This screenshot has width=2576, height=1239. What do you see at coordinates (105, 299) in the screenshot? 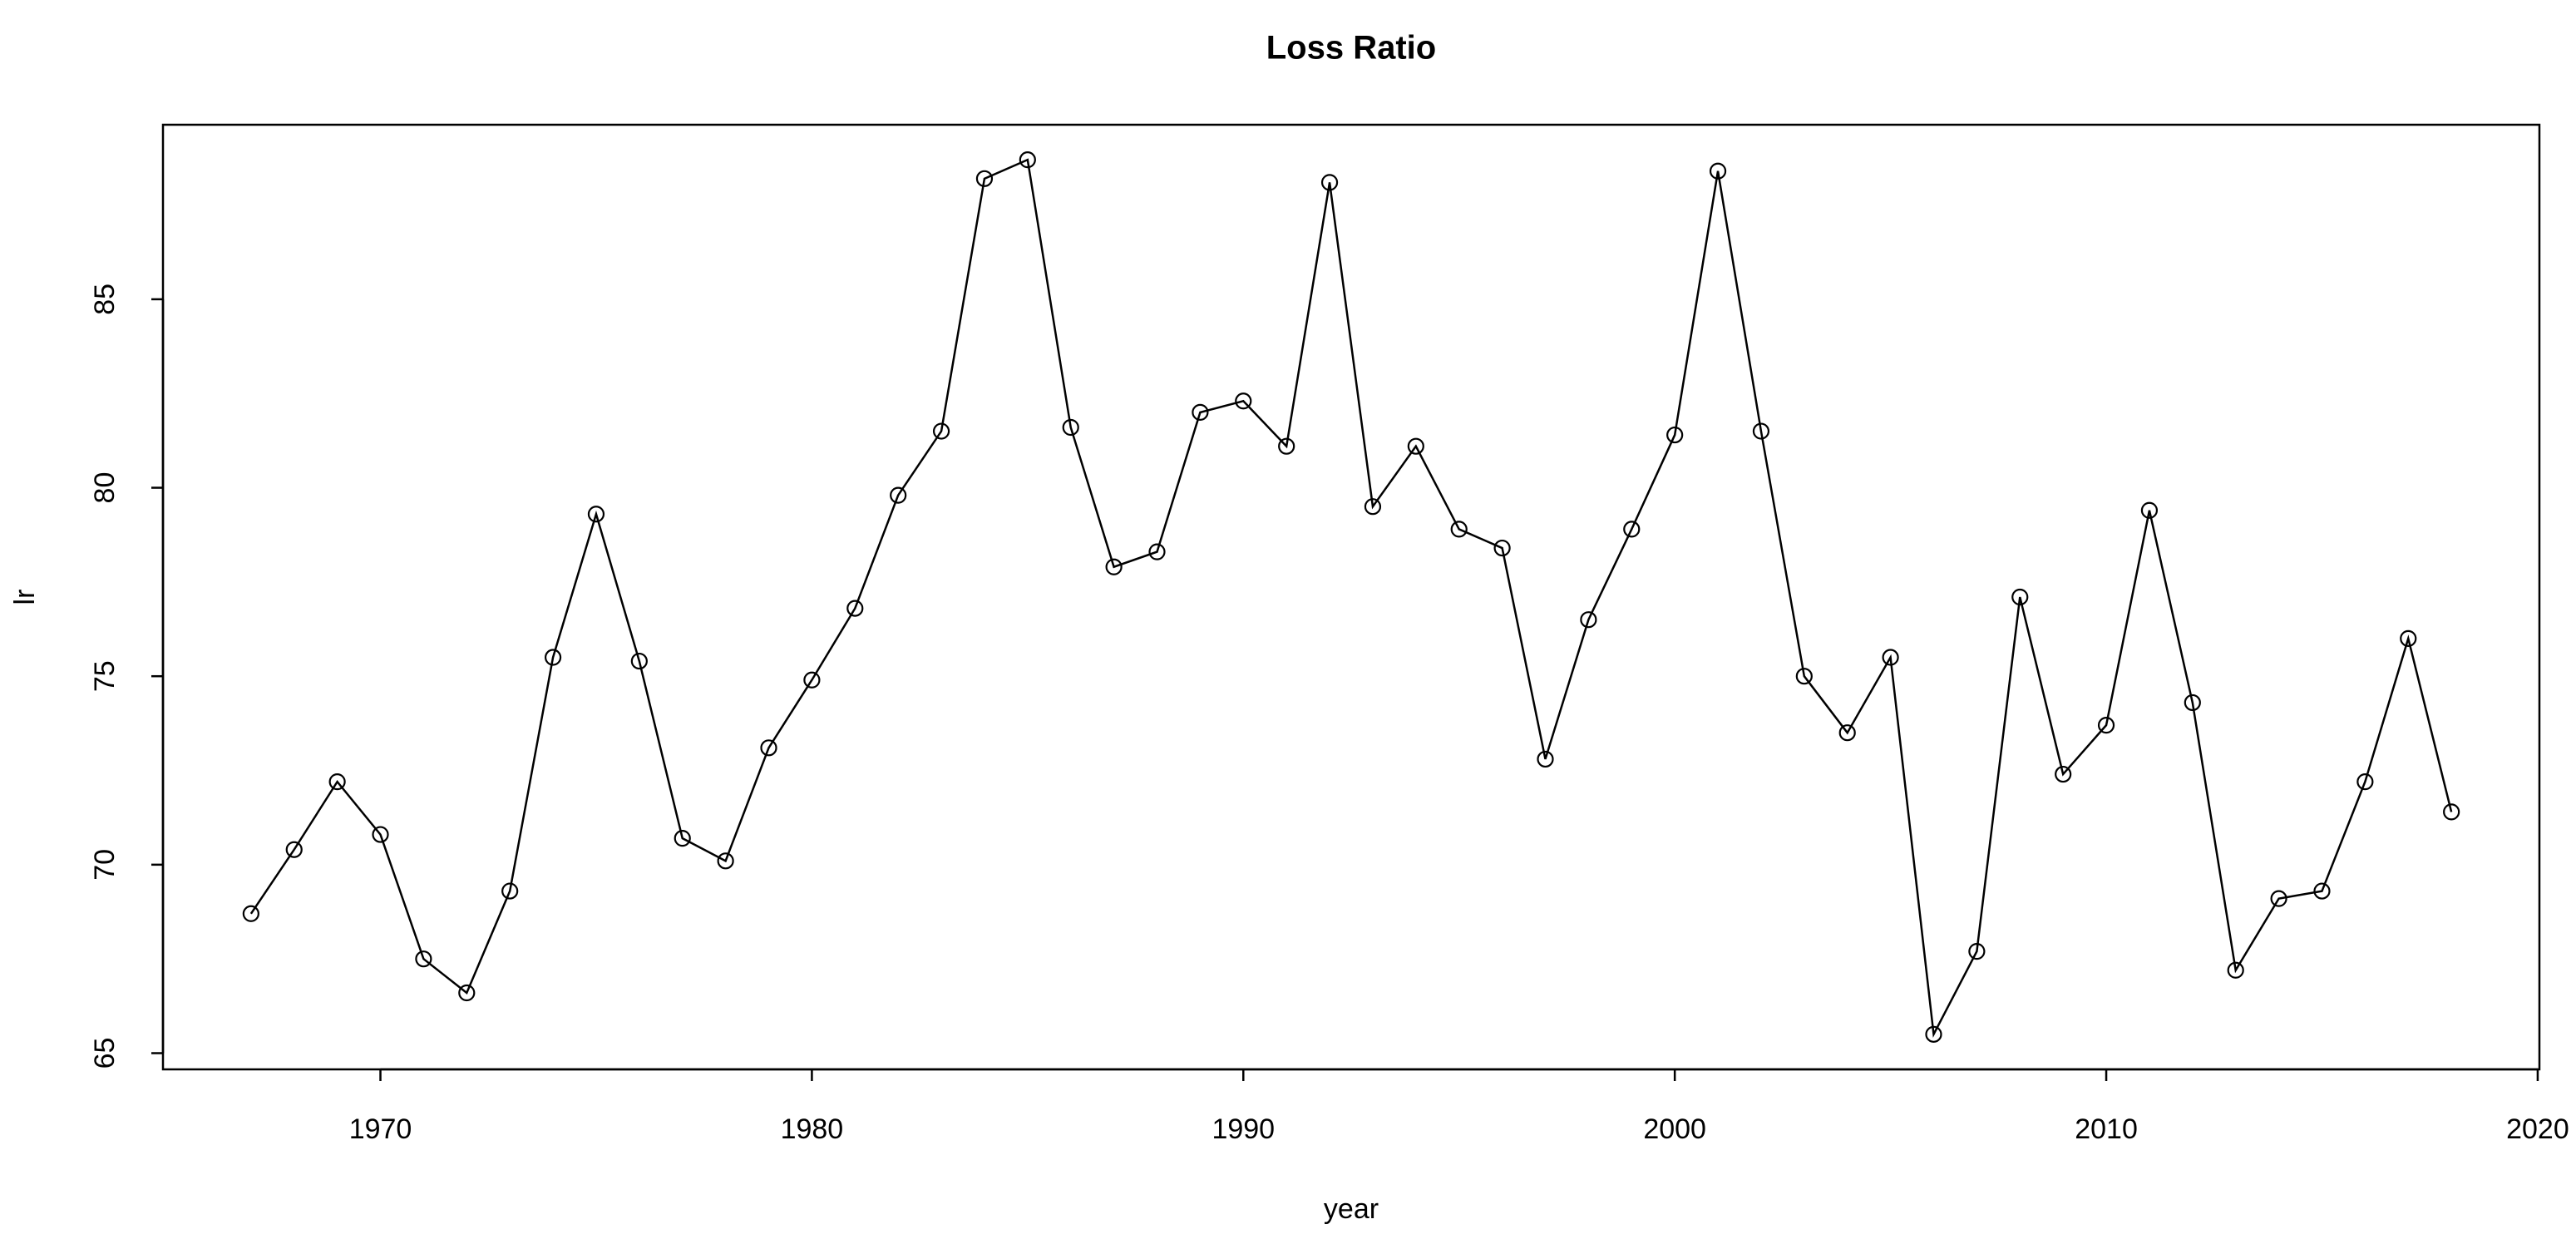
I see `y-tick-label: 85` at bounding box center [105, 299].